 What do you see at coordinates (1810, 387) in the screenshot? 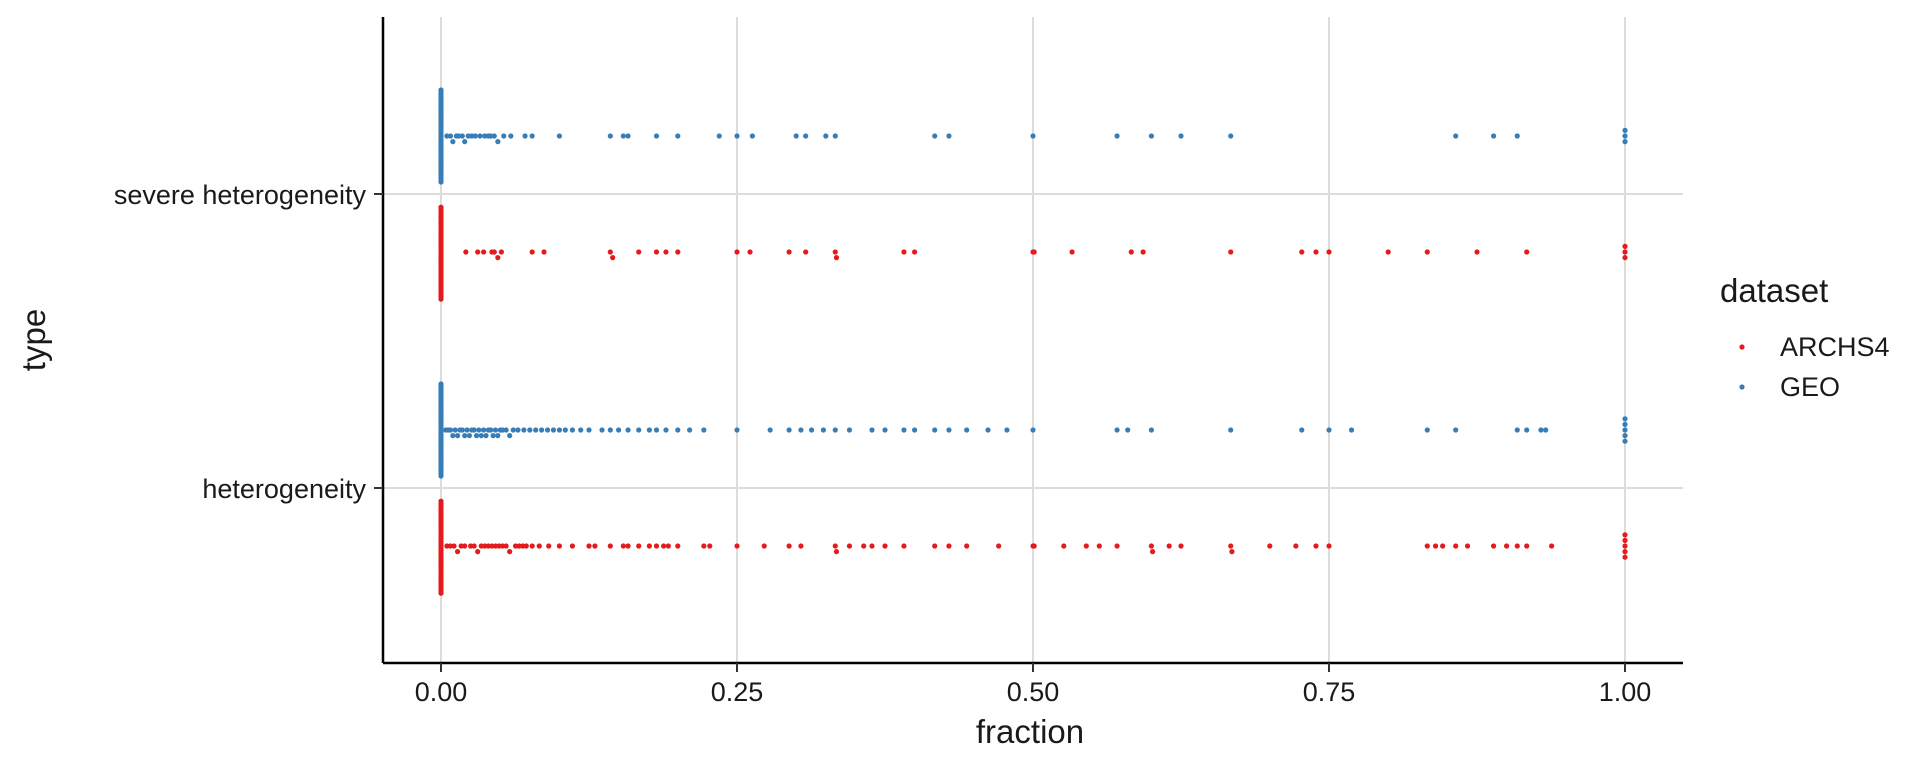
I see `legend-label-geo: GEO` at bounding box center [1810, 387].